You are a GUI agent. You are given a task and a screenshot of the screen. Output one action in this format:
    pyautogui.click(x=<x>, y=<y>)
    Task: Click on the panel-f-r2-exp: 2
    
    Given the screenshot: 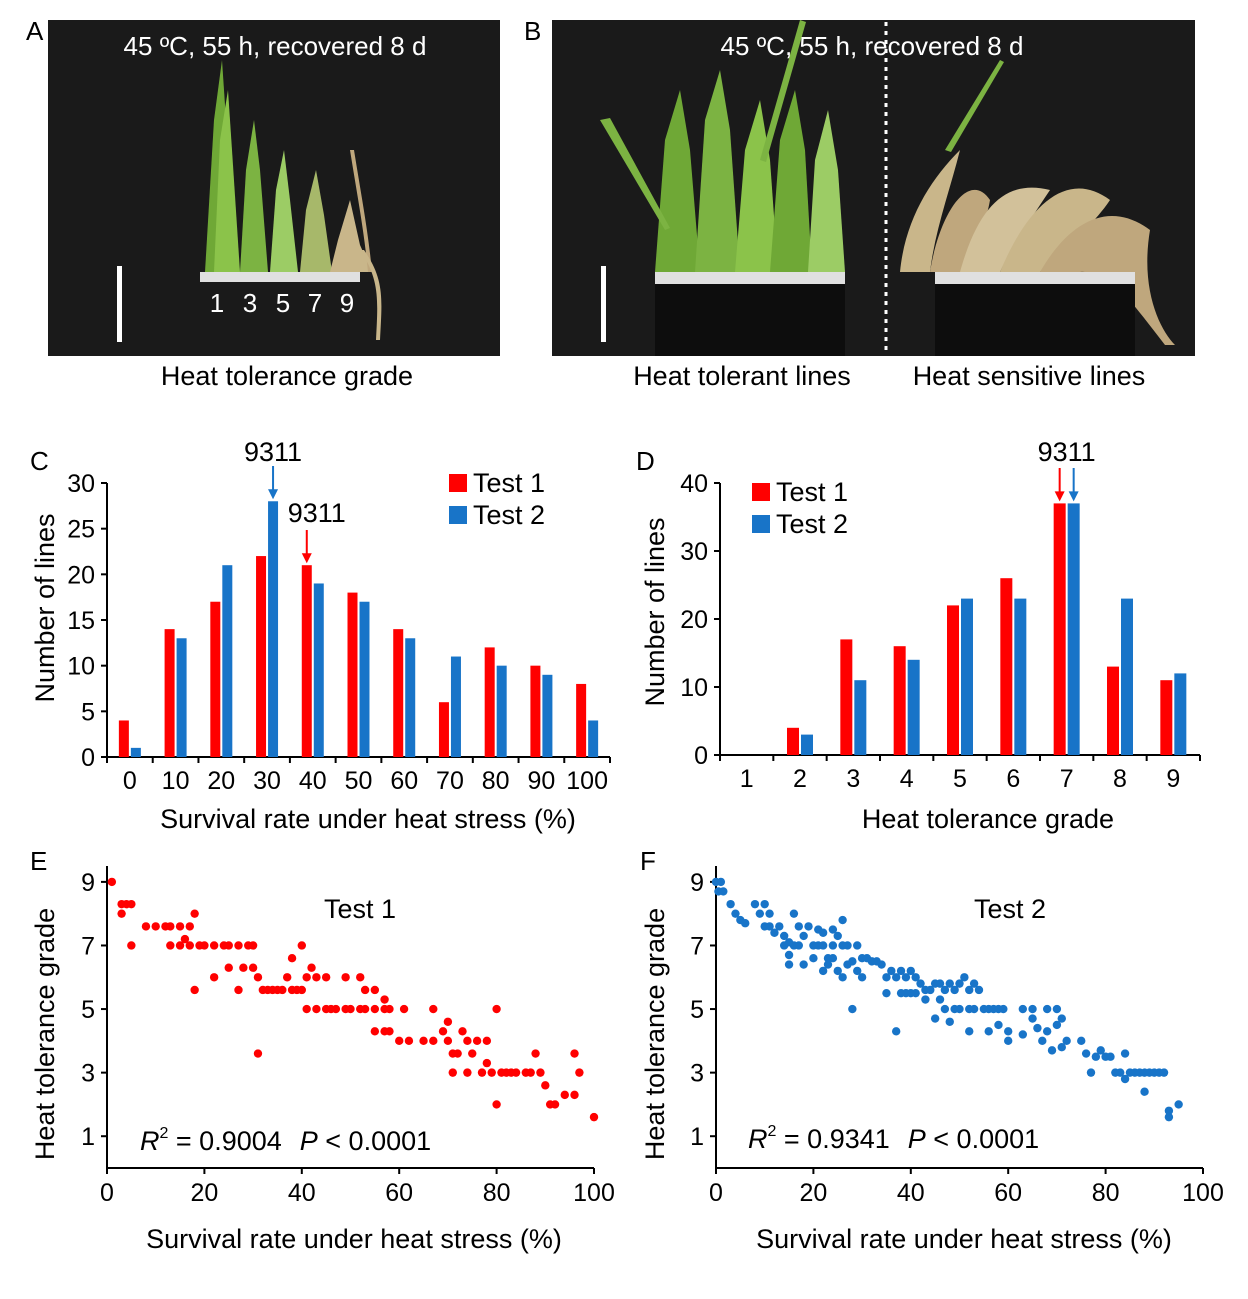 What is the action you would take?
    pyautogui.click(x=772, y=1131)
    